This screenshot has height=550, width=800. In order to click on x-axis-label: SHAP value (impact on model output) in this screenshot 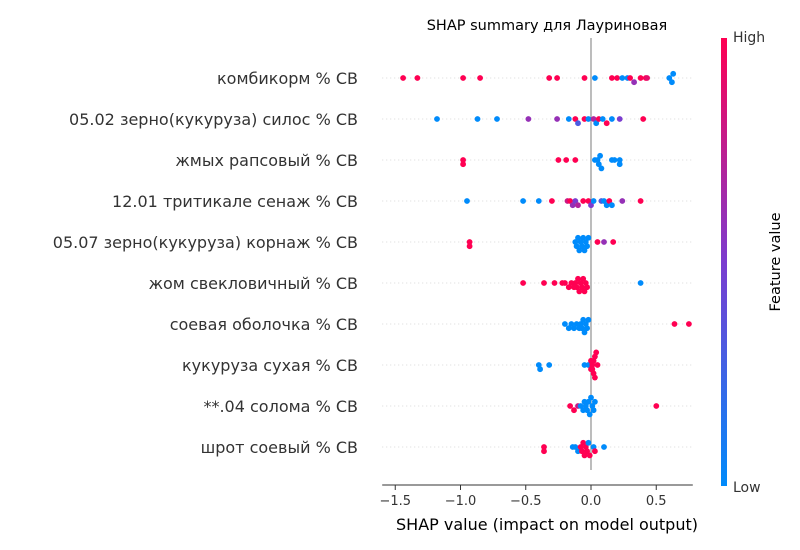, I will do `click(547, 524)`.